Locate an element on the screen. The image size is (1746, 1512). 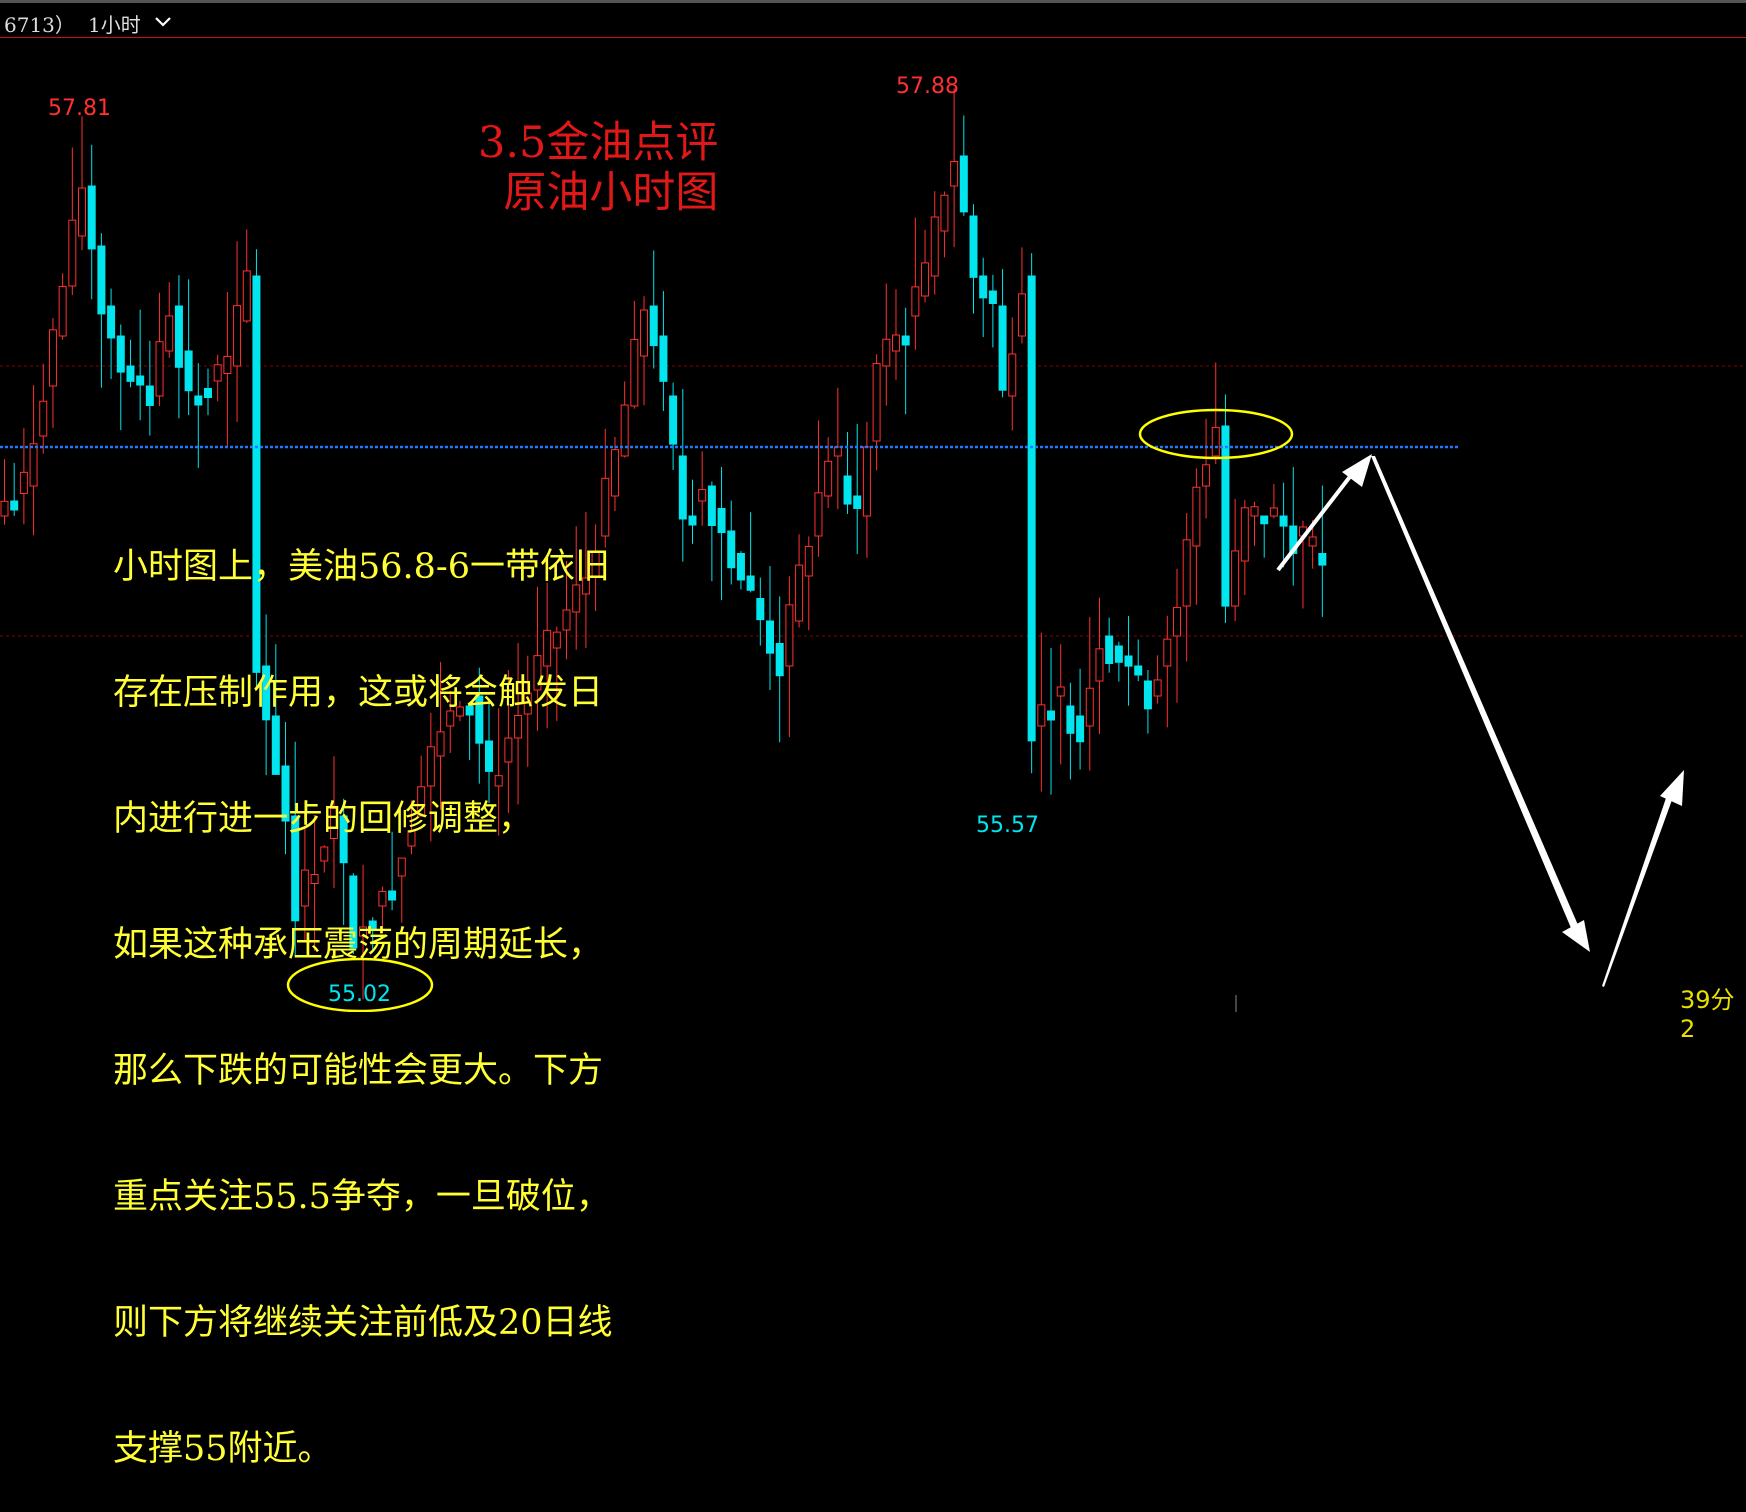
note-line: 则下方将继续关注前低及20日线 is located at coordinates (363, 1323).